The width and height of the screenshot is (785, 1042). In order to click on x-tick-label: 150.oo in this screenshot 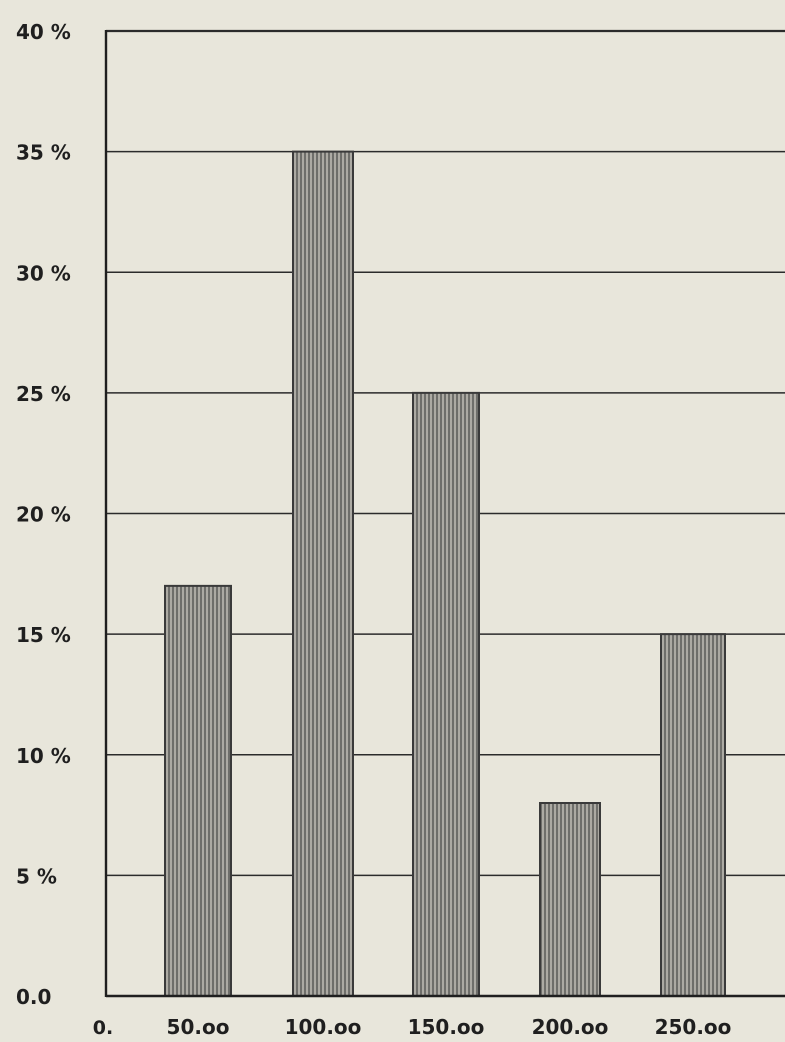, I will do `click(446, 1027)`.